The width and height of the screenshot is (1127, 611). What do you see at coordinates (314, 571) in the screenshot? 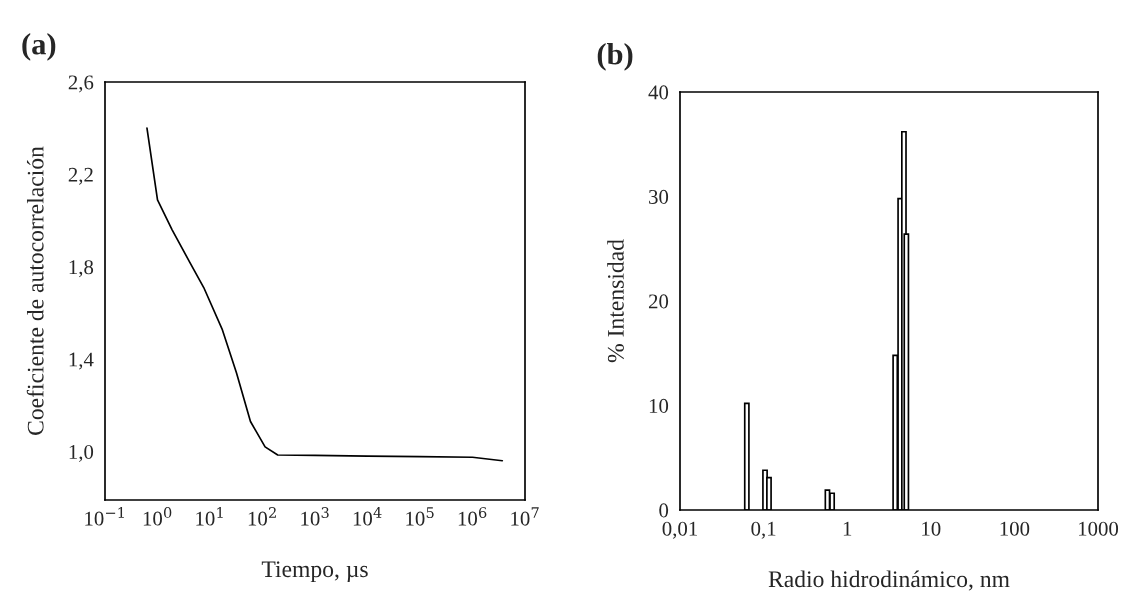
I see `x-axis-title: Tiempo, µs` at bounding box center [314, 571].